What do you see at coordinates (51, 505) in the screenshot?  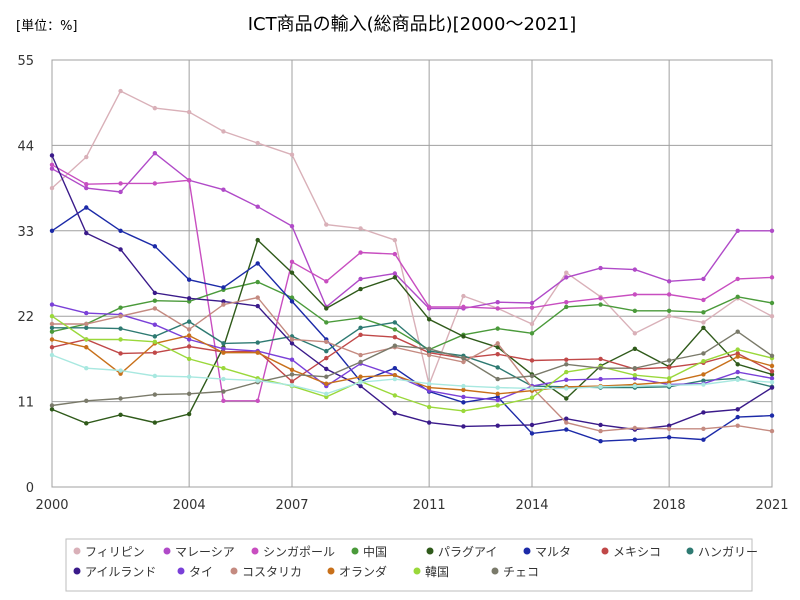 I see `x-tick-label: 2000` at bounding box center [51, 505].